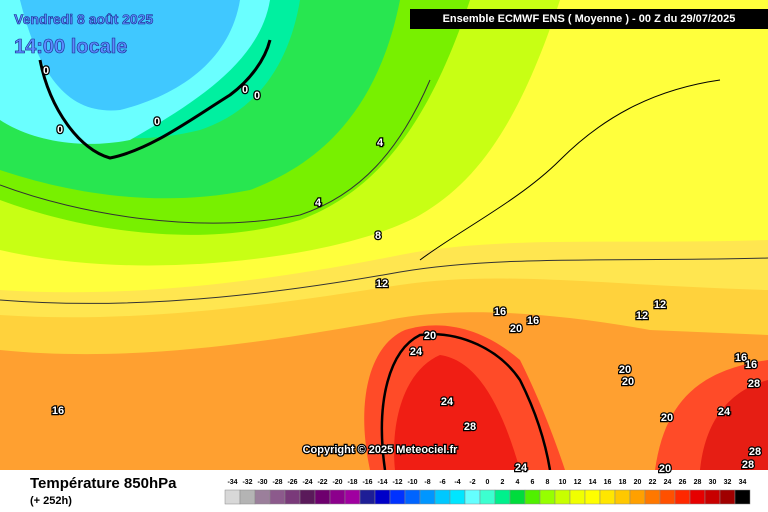 This screenshot has width=768, height=512. I want to click on legend-label: 26, so click(683, 482).